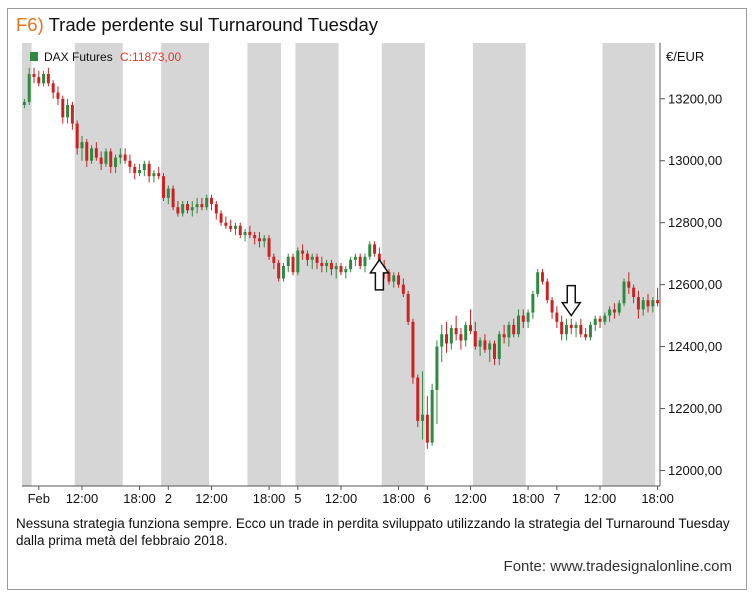 This screenshot has width=754, height=595. Describe the element at coordinates (427, 498) in the screenshot. I see `x-tick-label: 6` at that location.